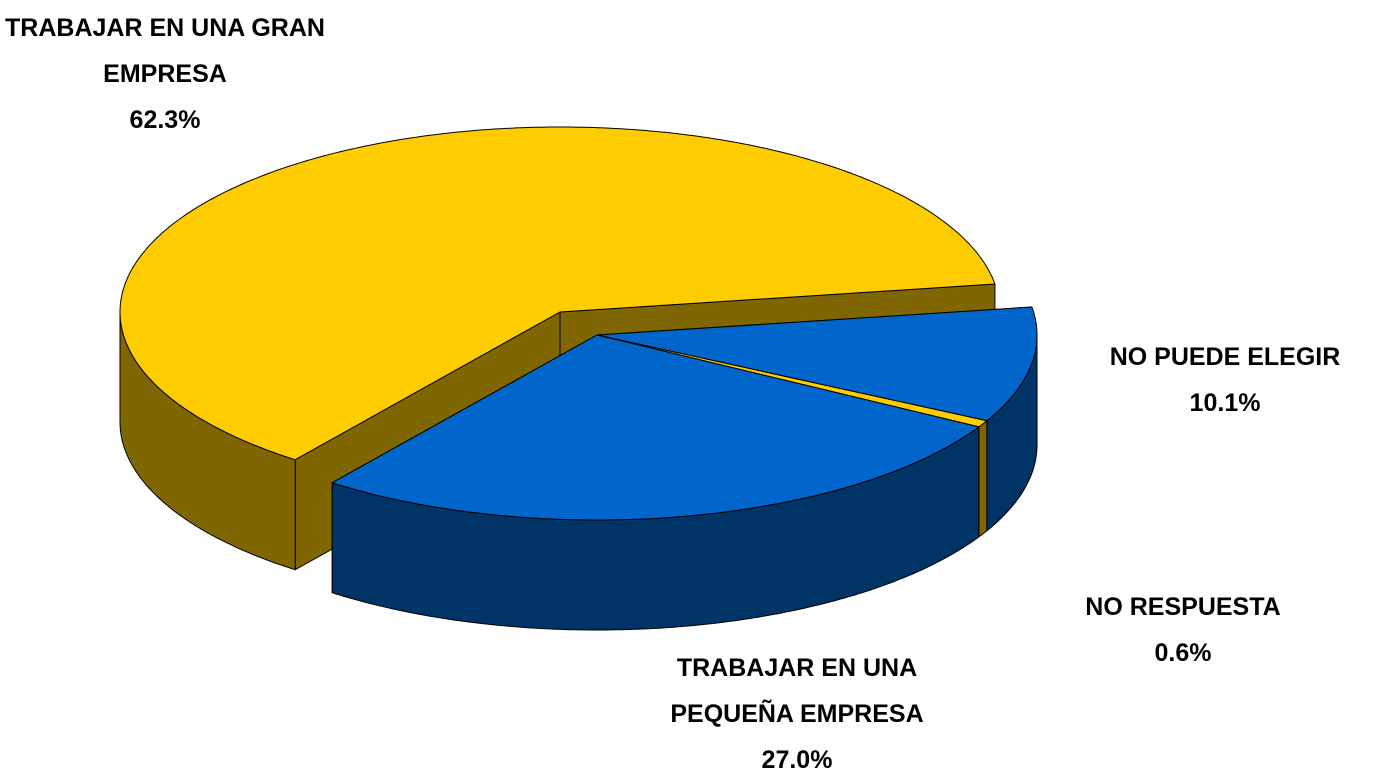 The image size is (1386, 776). I want to click on slice-label: NO RESPUESTA 0.6%, so click(1183, 630).